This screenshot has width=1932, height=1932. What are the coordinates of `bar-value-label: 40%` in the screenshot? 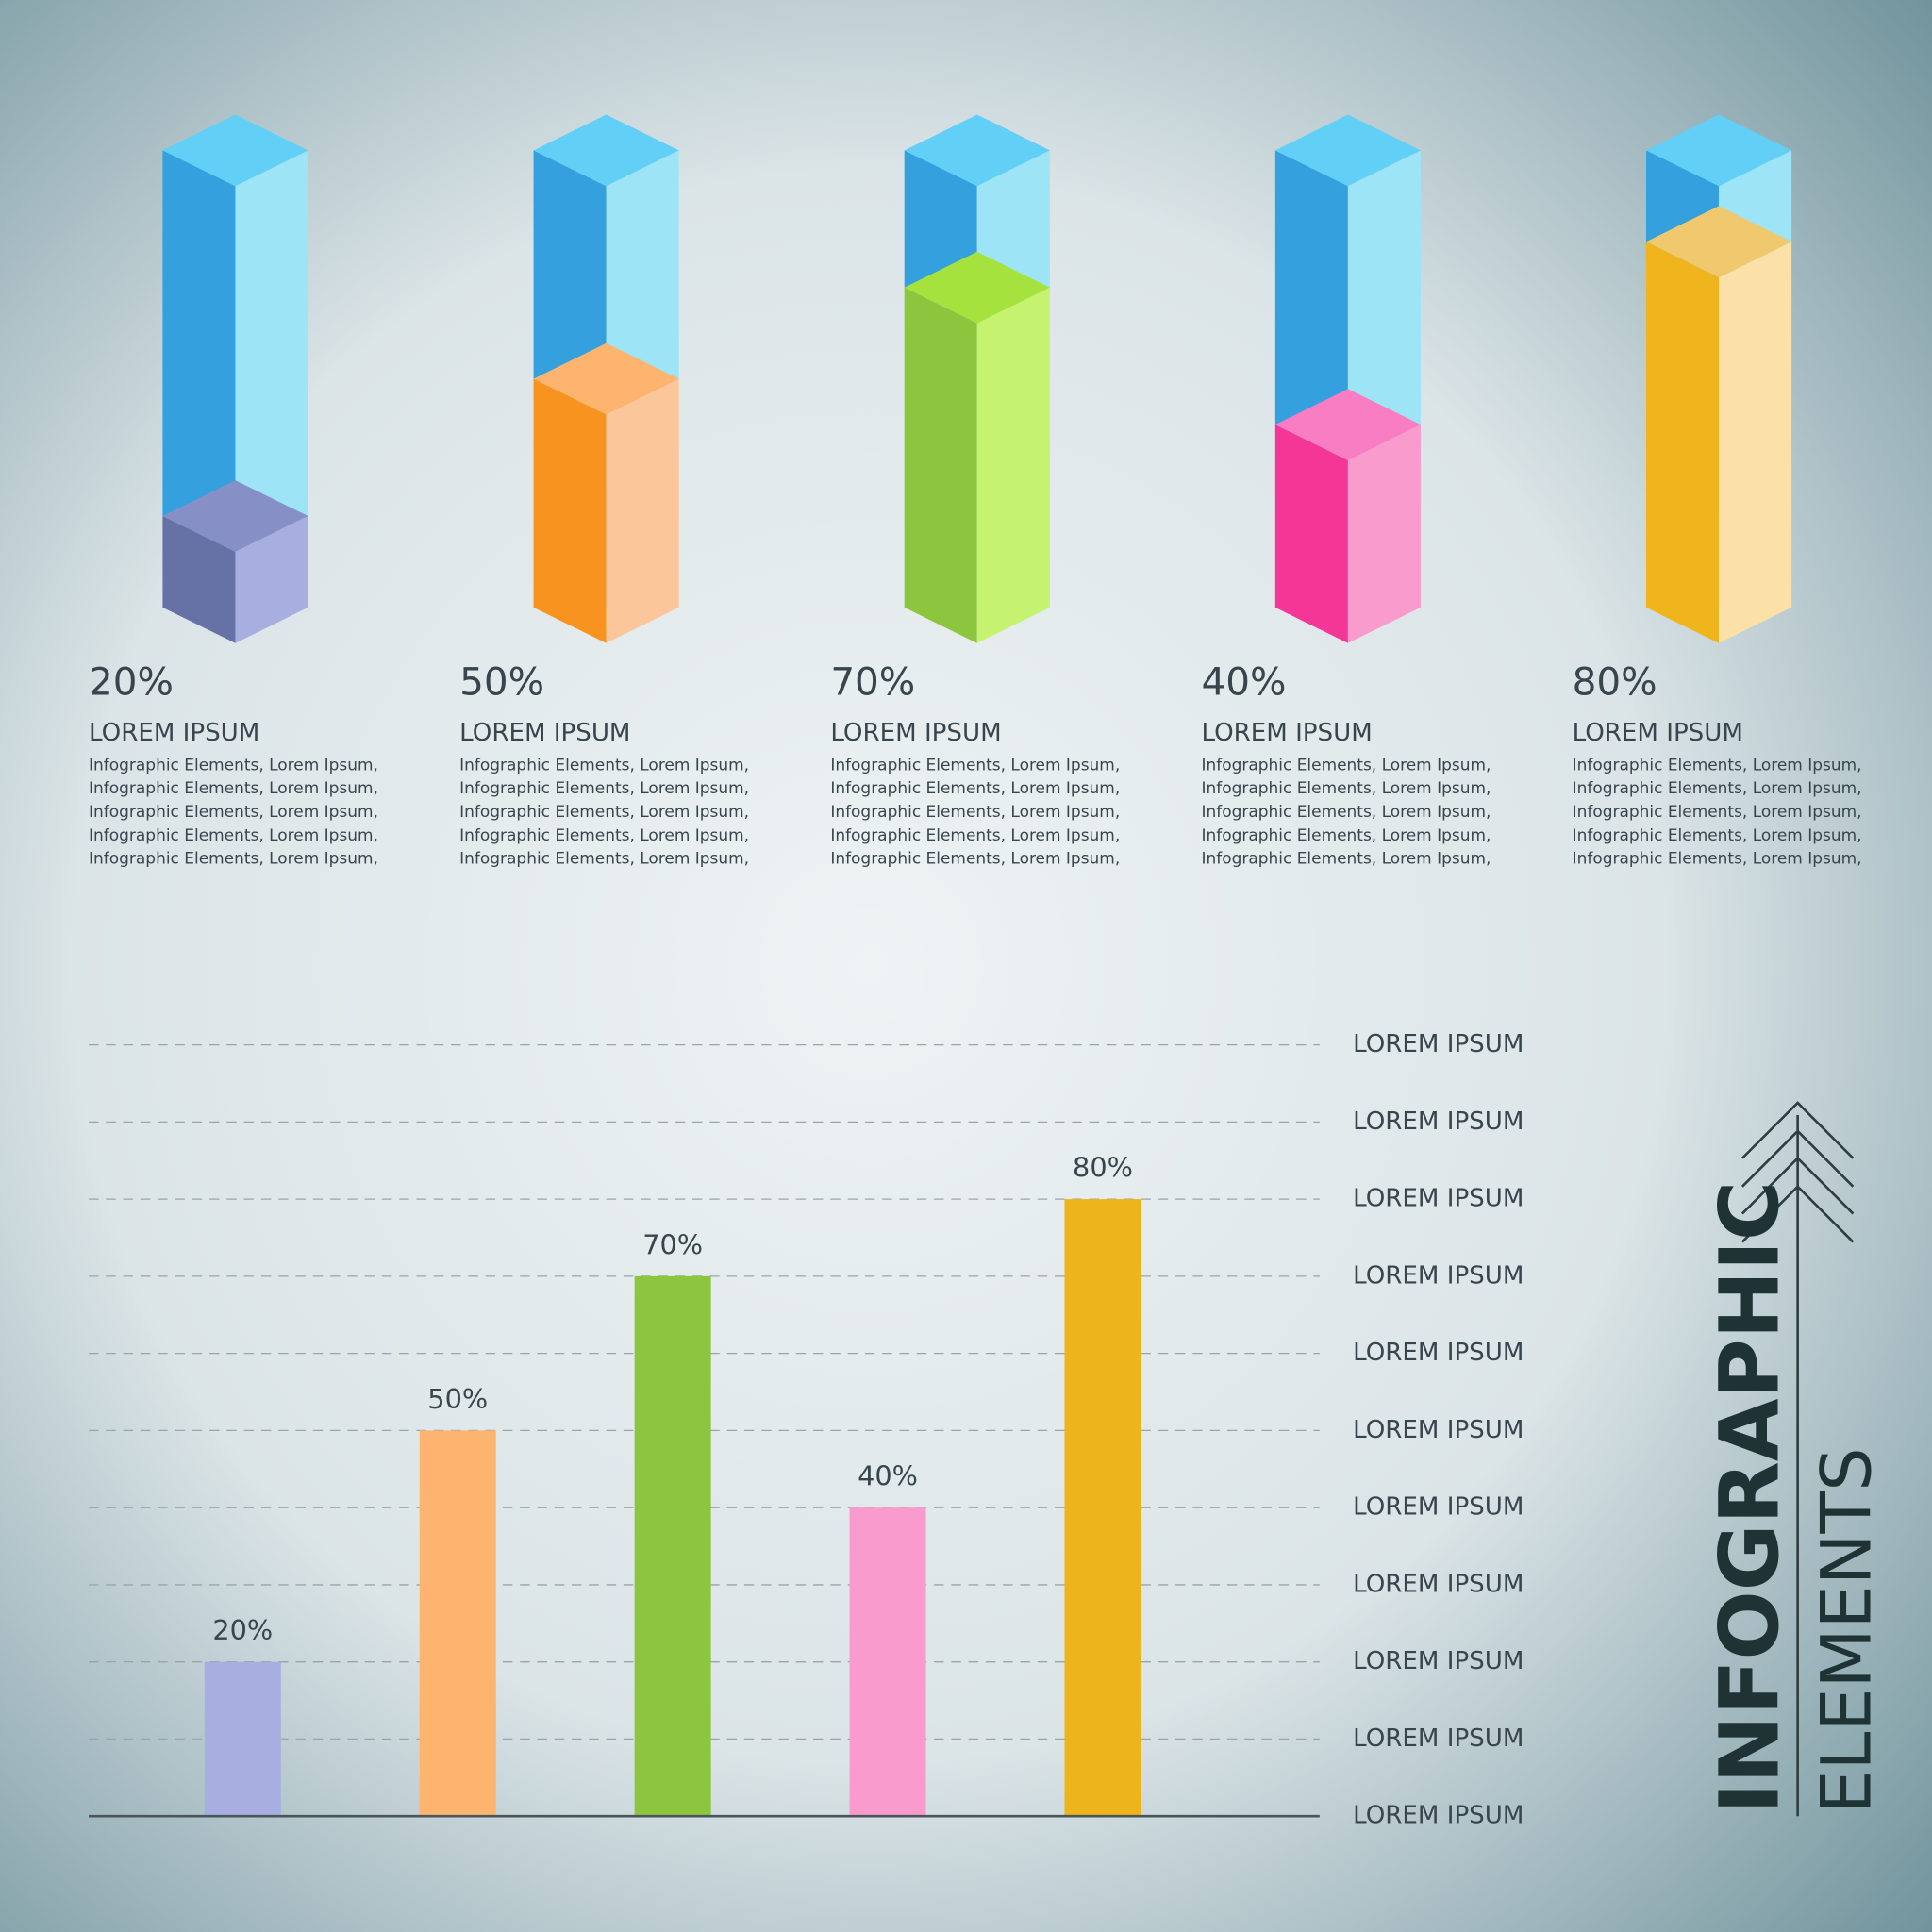 It's located at (888, 1476).